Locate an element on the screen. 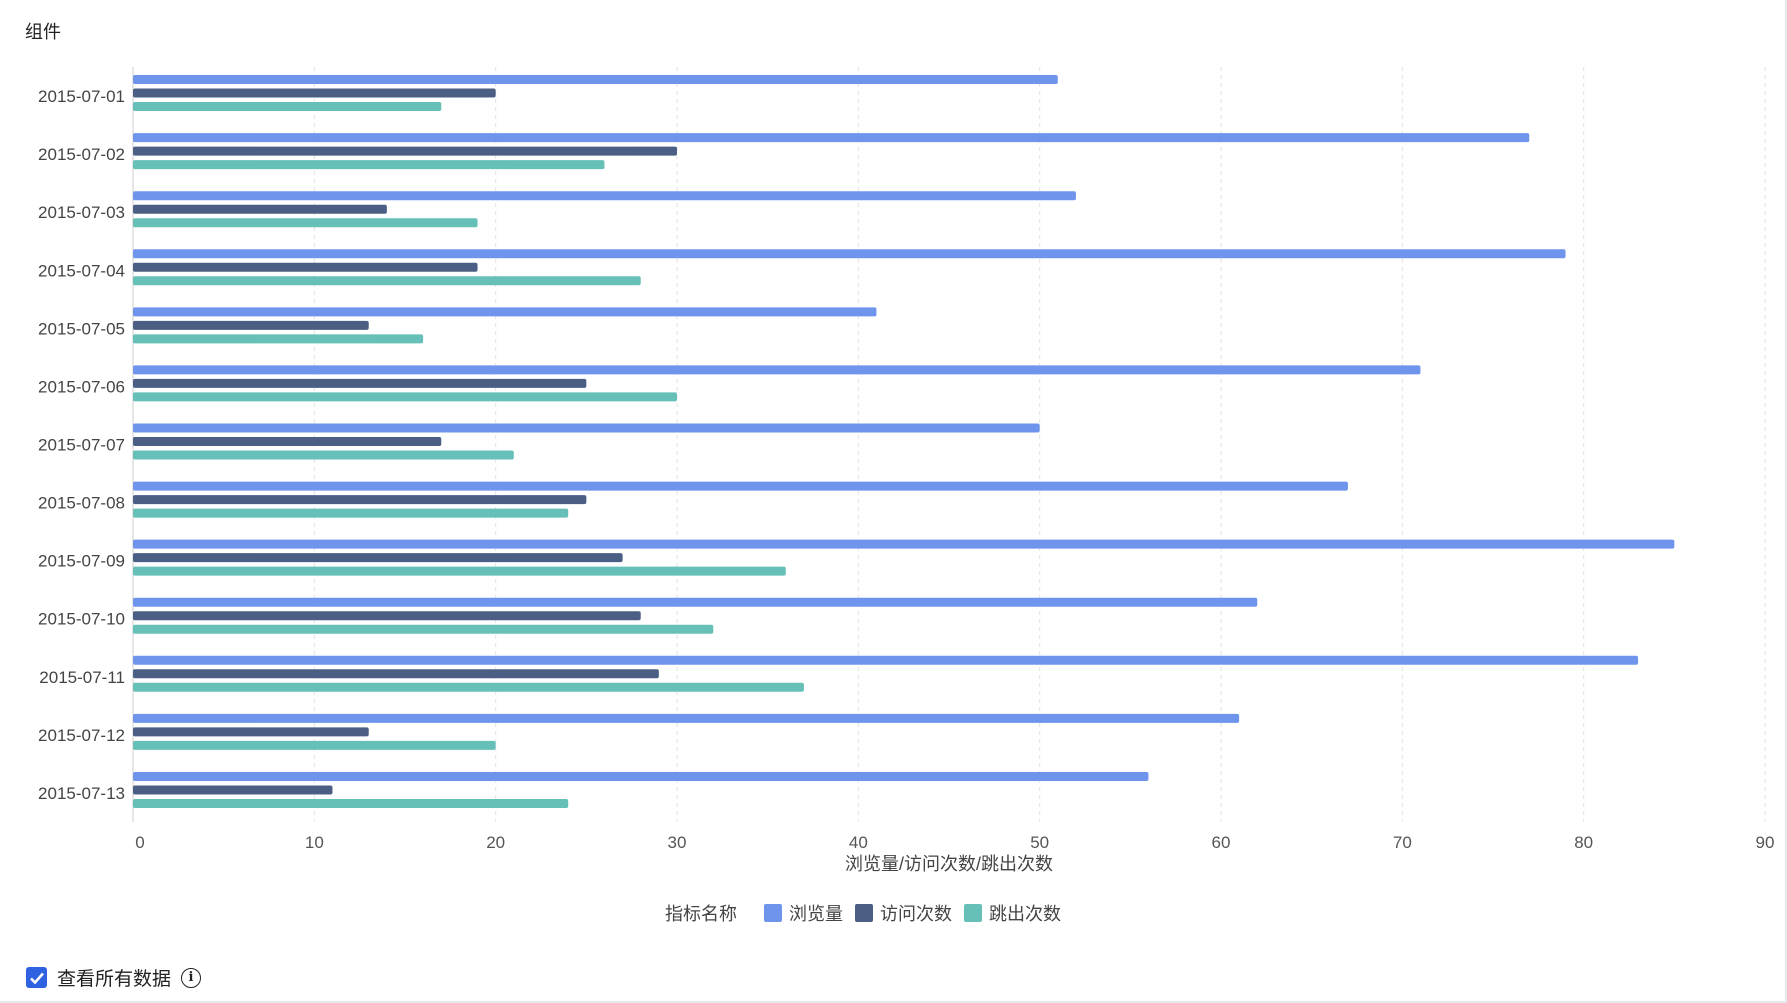 The width and height of the screenshot is (1787, 1003). y-tick-label: 2015-07-04 is located at coordinates (81, 270).